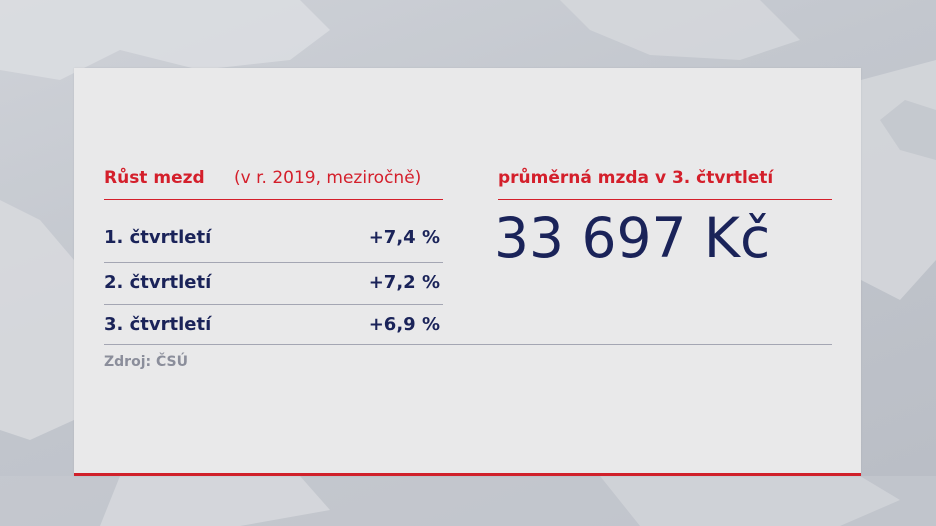 Image resolution: width=936 pixels, height=526 pixels. I want to click on left-header-divider, so click(273, 199).